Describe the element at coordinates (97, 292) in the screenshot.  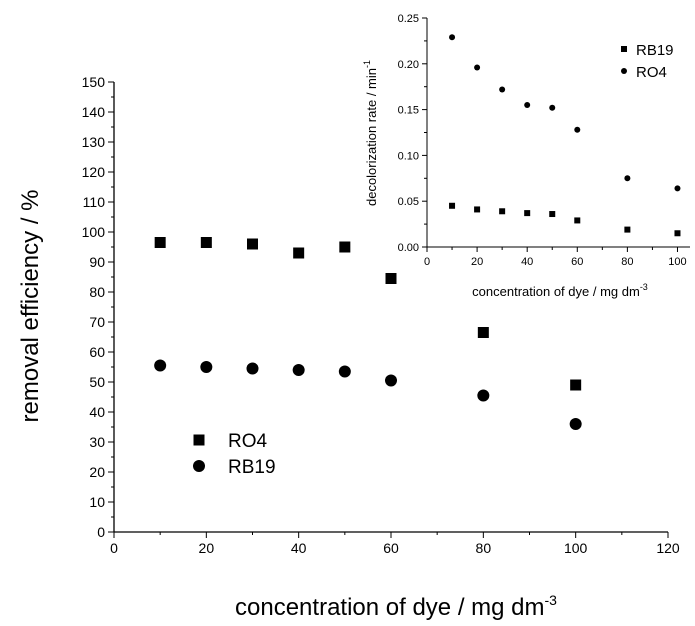
I see `y-tick-label: 80` at that location.